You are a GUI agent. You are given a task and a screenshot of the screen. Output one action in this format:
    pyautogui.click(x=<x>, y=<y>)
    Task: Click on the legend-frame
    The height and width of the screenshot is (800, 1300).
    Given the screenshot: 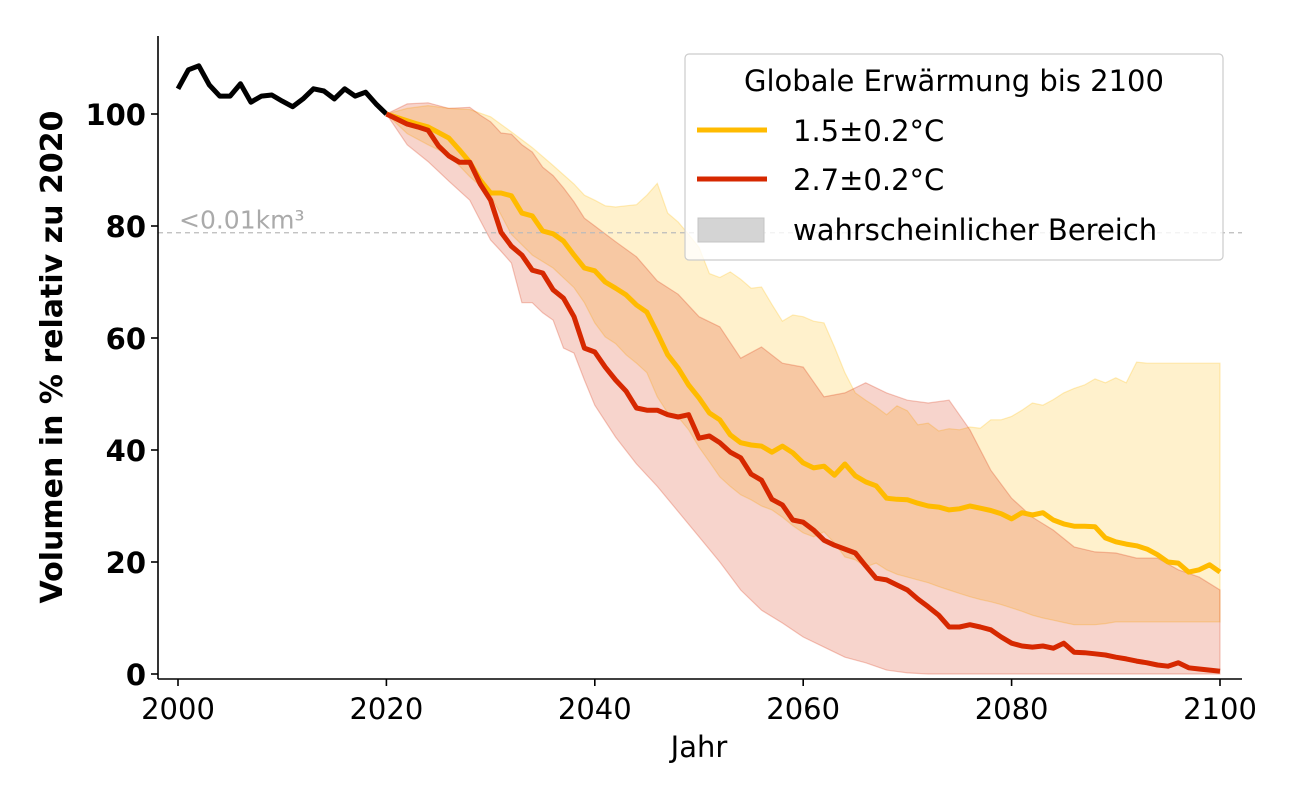 What is the action you would take?
    pyautogui.click(x=954, y=157)
    